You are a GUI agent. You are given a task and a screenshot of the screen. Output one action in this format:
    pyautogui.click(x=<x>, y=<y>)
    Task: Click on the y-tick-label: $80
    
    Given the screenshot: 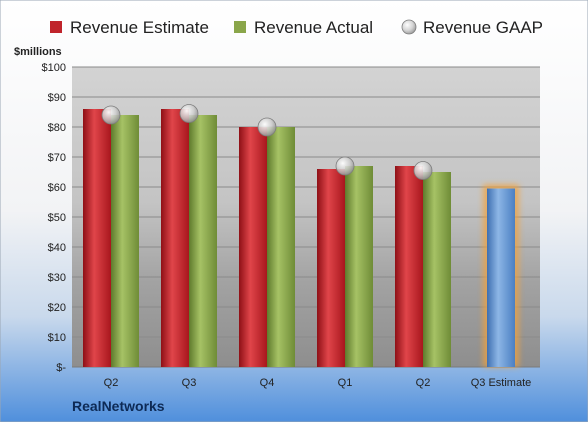 What is the action you would take?
    pyautogui.click(x=57, y=128)
    